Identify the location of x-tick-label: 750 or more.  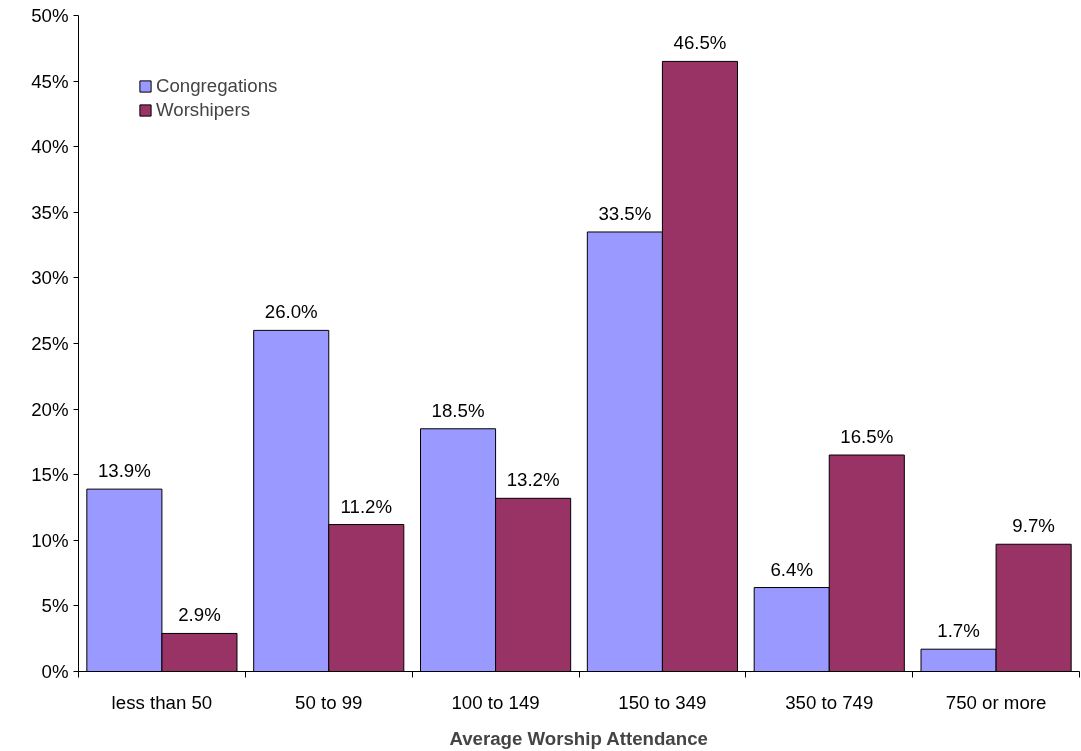
(996, 702).